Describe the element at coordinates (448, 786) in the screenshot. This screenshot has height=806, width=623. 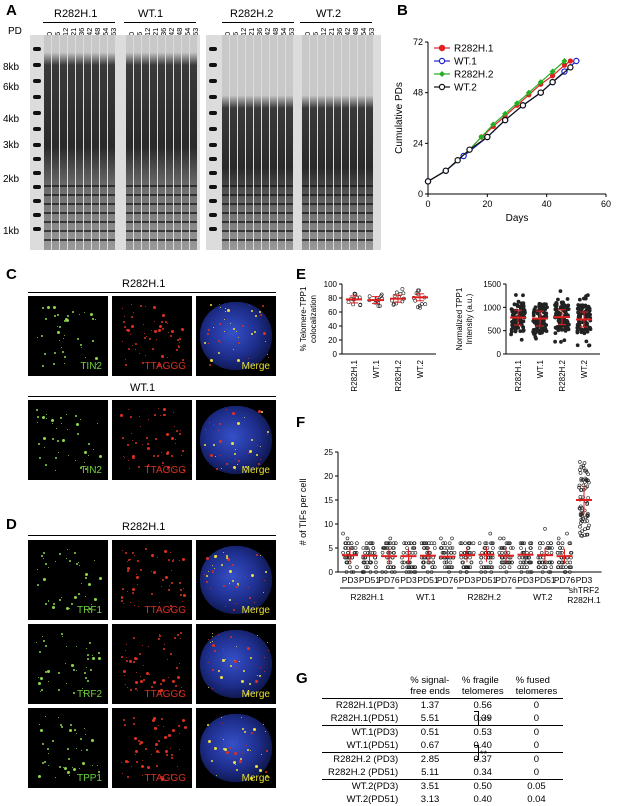
I see `table-row: WT.2(PD3) 3.51 0.50 0.05` at that location.